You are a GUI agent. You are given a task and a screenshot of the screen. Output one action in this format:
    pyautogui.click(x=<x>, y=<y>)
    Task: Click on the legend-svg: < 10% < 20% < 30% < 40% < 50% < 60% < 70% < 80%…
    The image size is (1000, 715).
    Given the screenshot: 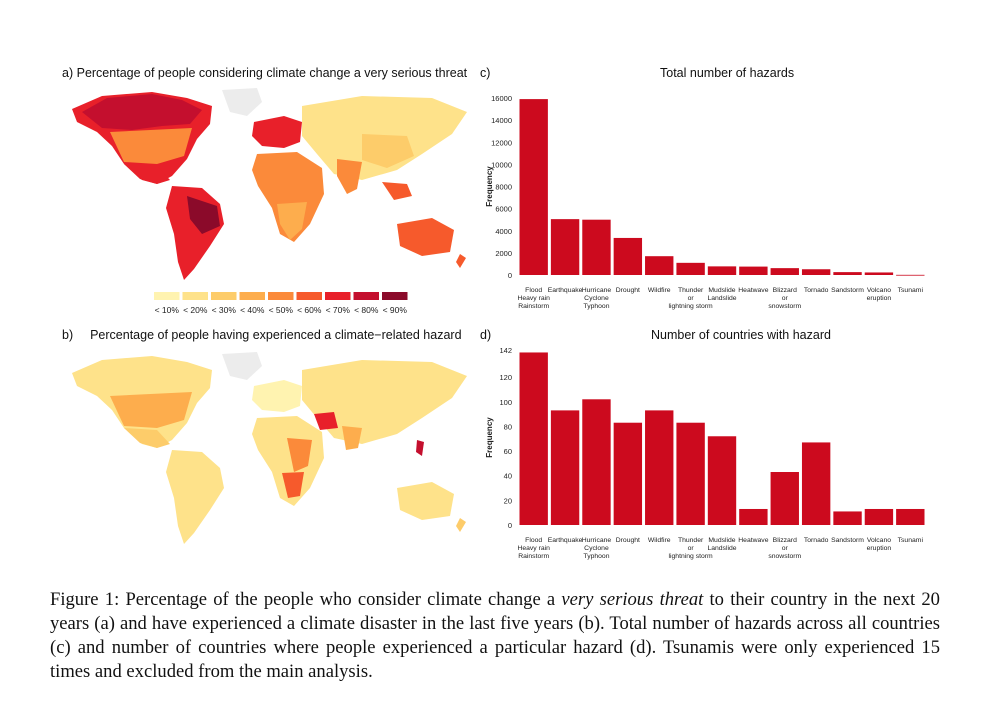 What is the action you would take?
    pyautogui.click(x=281, y=303)
    